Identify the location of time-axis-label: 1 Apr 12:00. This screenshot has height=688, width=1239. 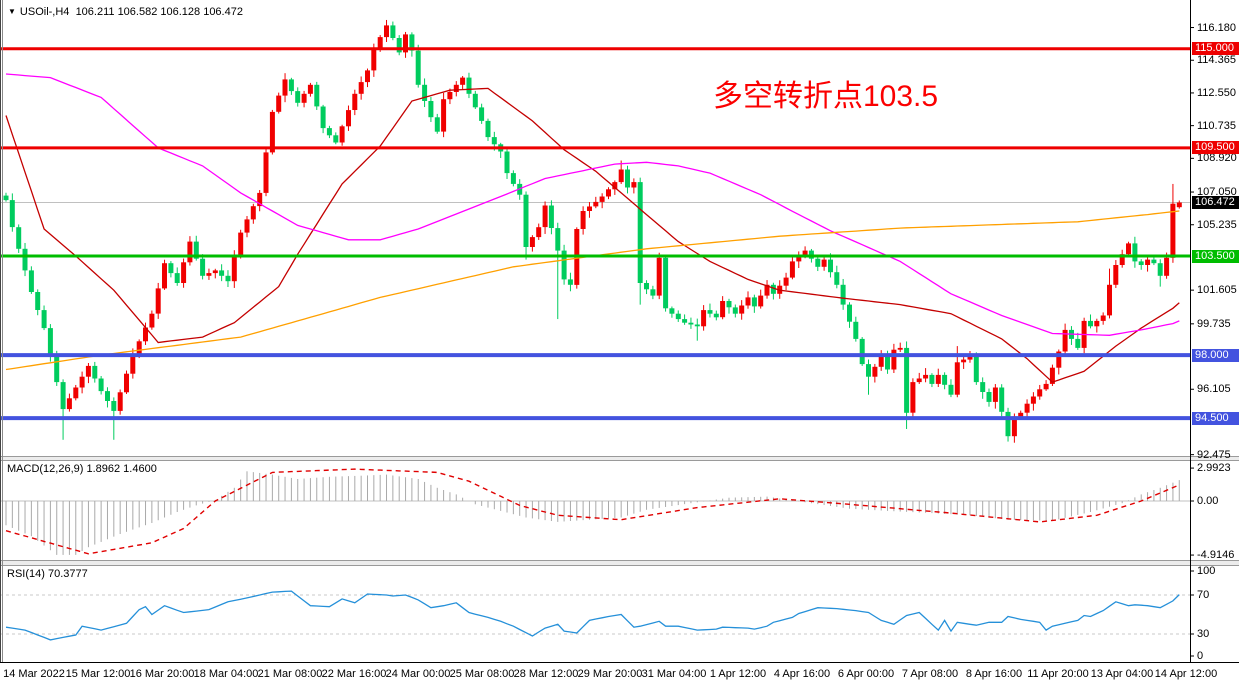
(738, 674).